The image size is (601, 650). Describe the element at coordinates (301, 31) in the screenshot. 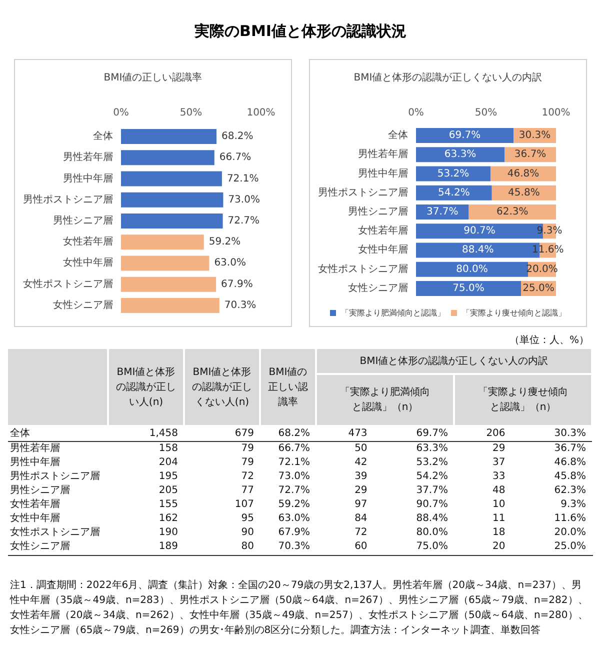

I see `text: 実際のBMI値と体形の認識状況` at that location.